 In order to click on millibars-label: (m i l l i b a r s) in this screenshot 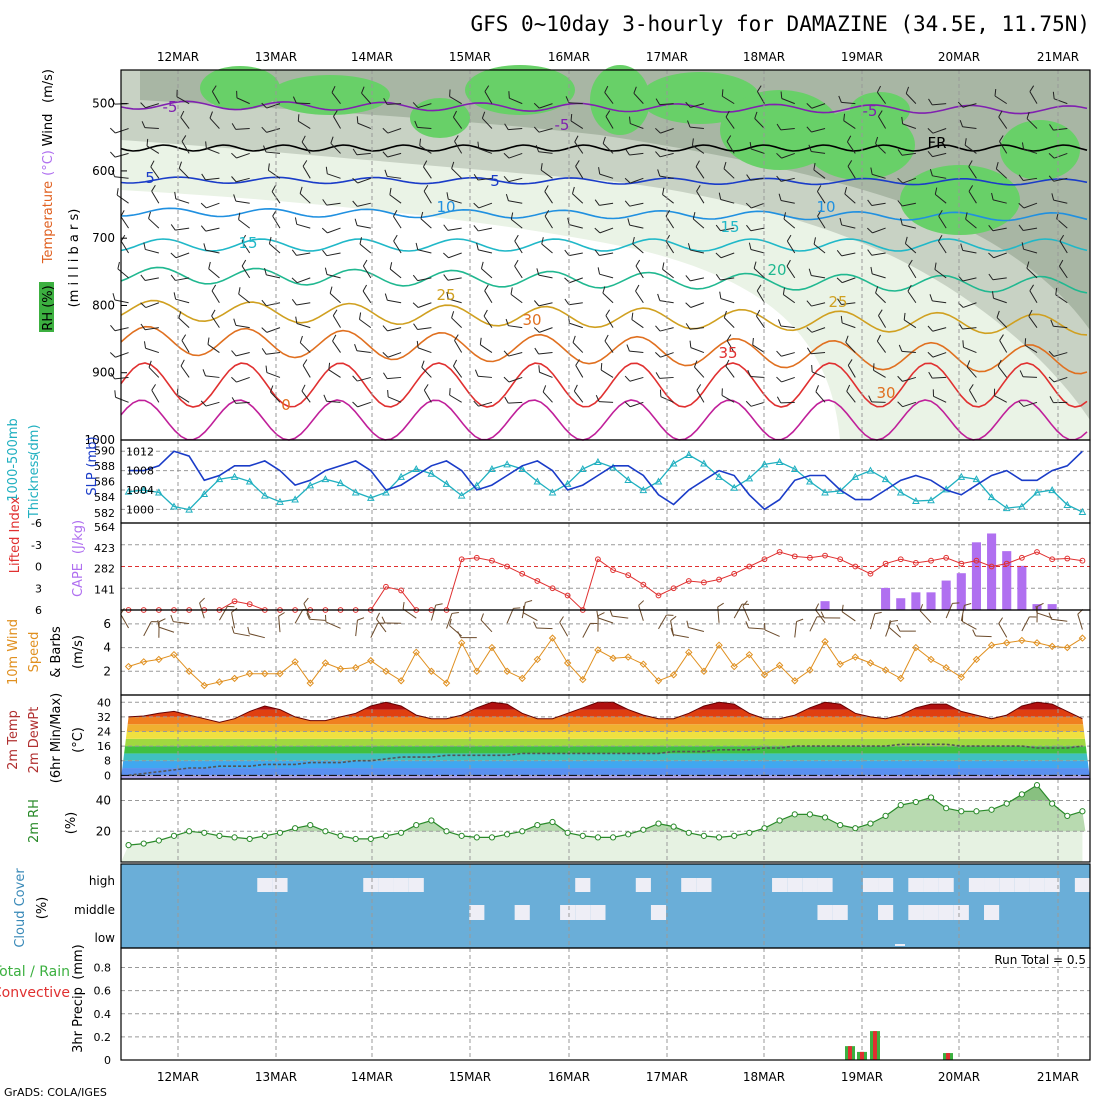, I will do `click(74, 258)`.